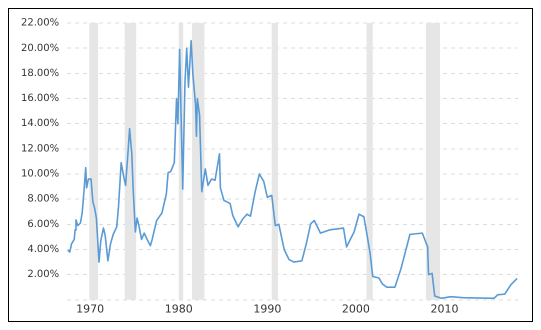 The width and height of the screenshot is (541, 330). Describe the element at coordinates (43, 274) in the screenshot. I see `y-tick-label: 2.00%` at that location.